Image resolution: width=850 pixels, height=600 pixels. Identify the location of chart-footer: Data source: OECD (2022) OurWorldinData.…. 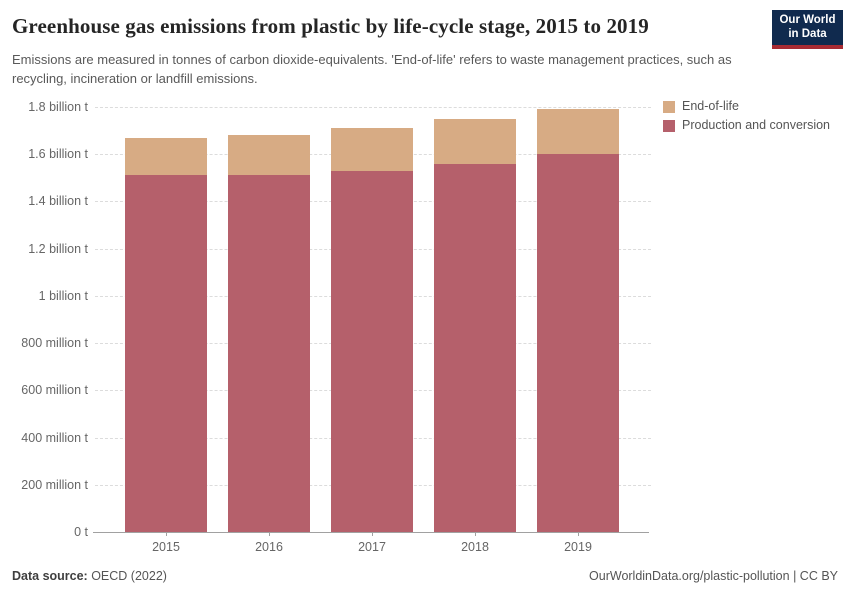
(425, 576).